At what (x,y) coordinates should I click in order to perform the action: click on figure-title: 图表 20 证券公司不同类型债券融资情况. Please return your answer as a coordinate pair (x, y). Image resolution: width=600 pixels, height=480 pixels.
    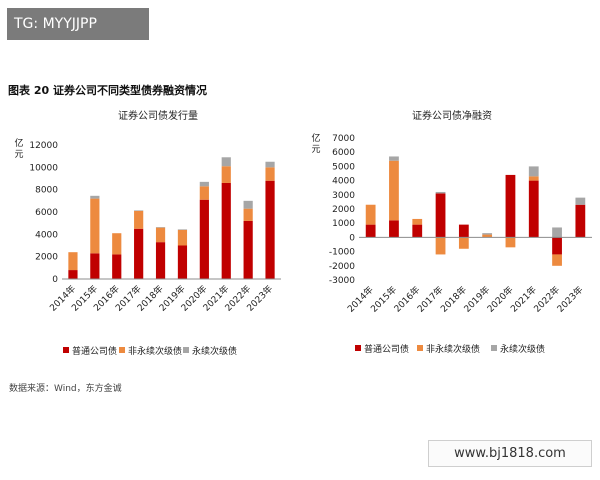
    Looking at the image, I should click on (107, 90).